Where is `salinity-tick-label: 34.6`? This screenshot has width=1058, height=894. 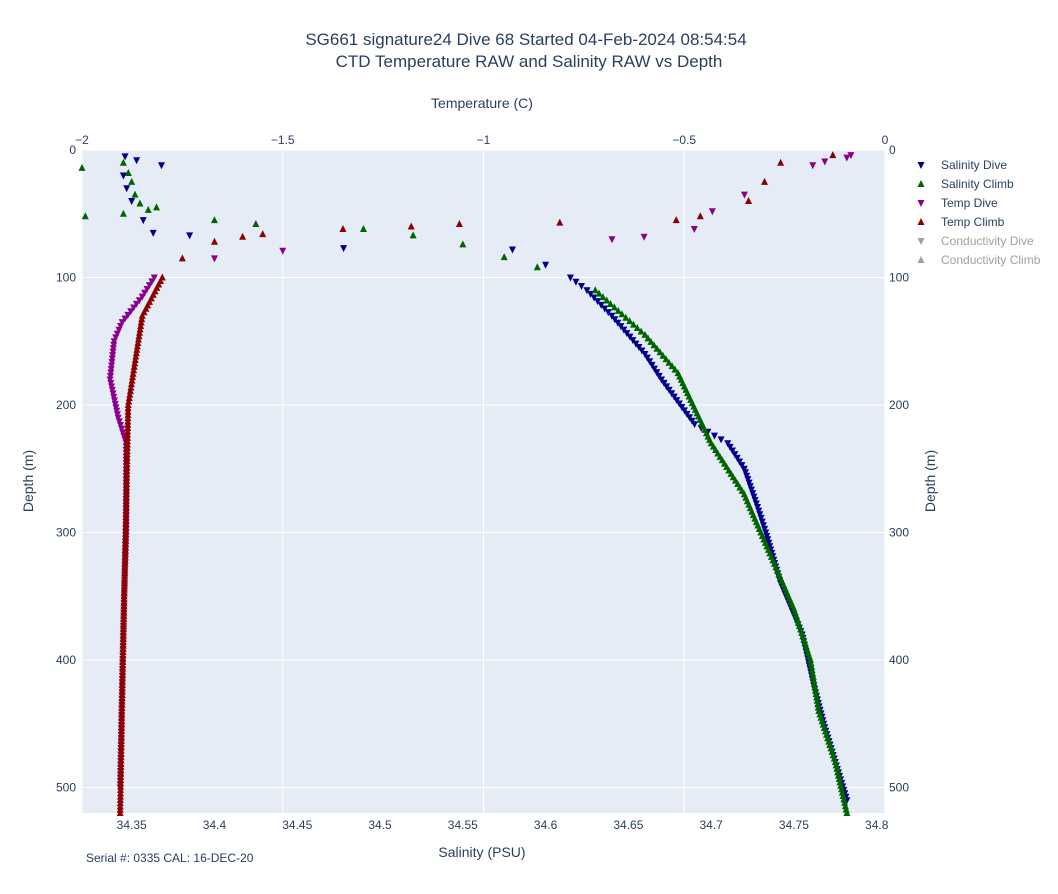 salinity-tick-label: 34.6 is located at coordinates (546, 825).